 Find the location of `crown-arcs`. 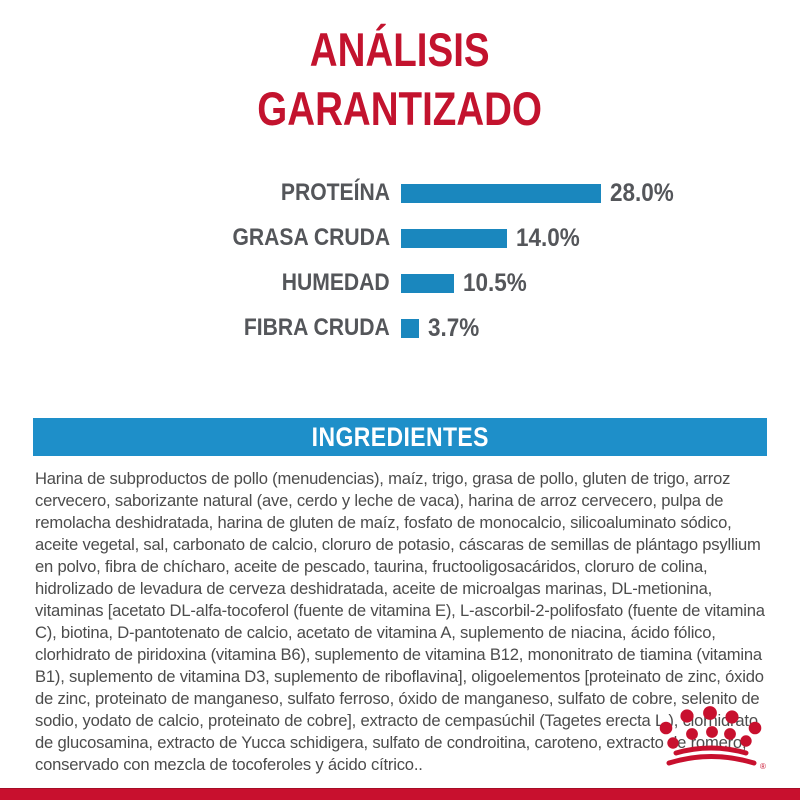

crown-arcs is located at coordinates (711, 755).